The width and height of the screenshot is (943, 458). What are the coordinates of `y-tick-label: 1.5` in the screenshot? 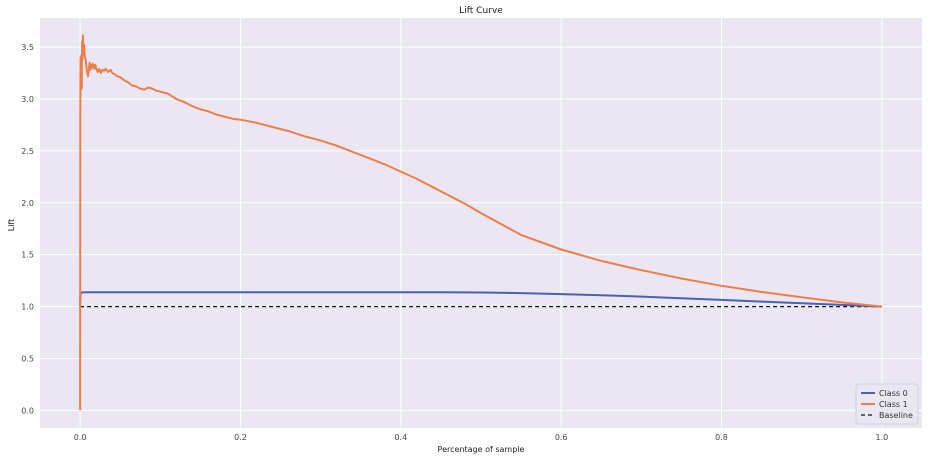 It's located at (27, 255).